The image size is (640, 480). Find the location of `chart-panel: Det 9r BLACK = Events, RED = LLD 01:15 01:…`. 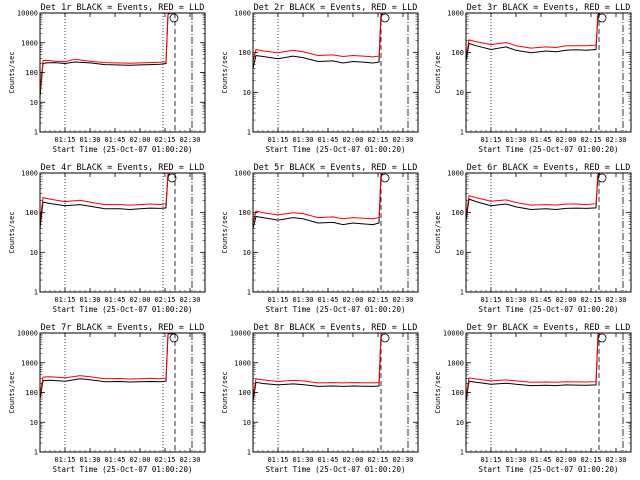

chart-panel: Det 9r BLACK = Events, RED = LLD 01:15 01:… is located at coordinates (532, 400).